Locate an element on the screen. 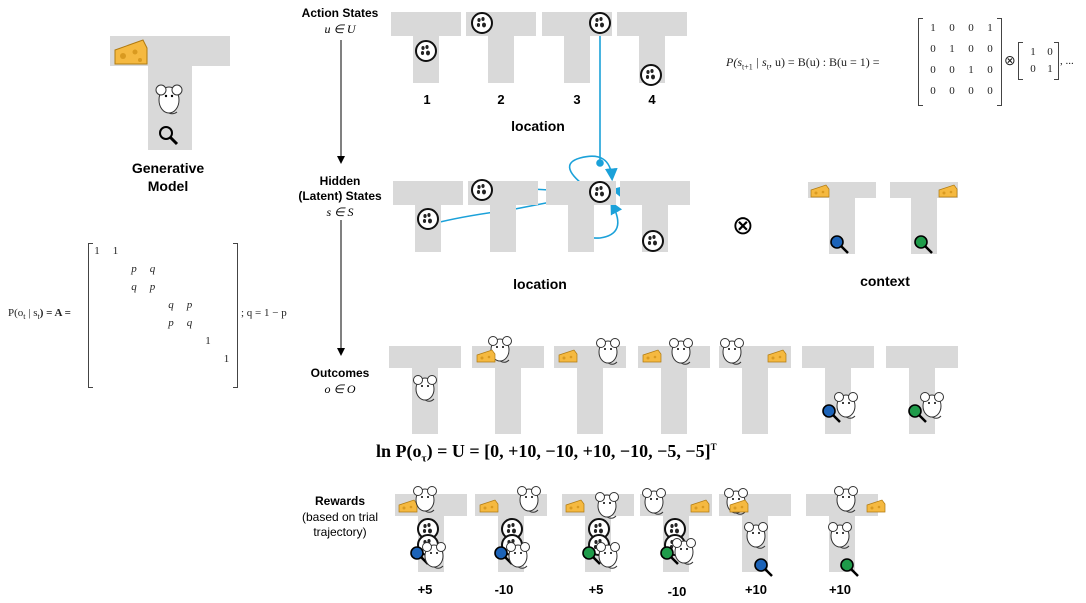  outcomes-math: o ∈ O is located at coordinates (340, 389).